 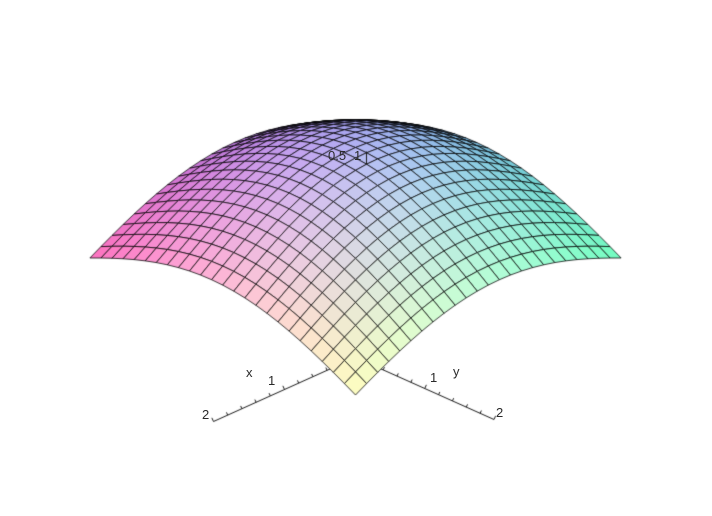 I want to click on z-axis-tick-1: 1, so click(x=358, y=155).